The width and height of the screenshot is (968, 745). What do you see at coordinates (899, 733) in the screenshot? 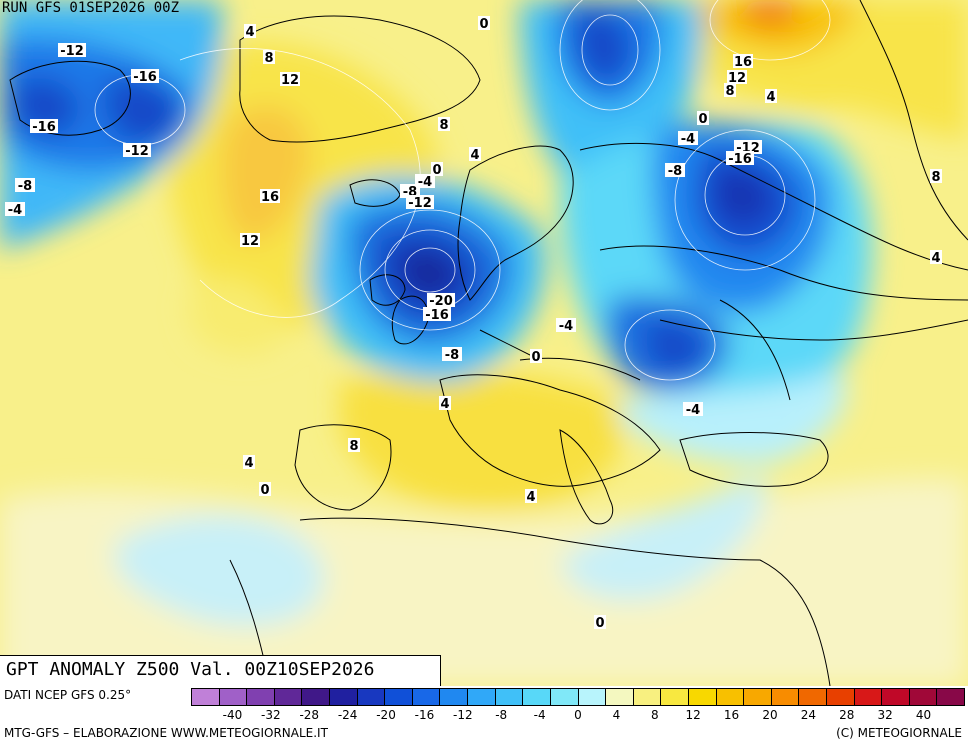
I see `credit-copyright: (C) METEOGIORNALE` at bounding box center [899, 733].